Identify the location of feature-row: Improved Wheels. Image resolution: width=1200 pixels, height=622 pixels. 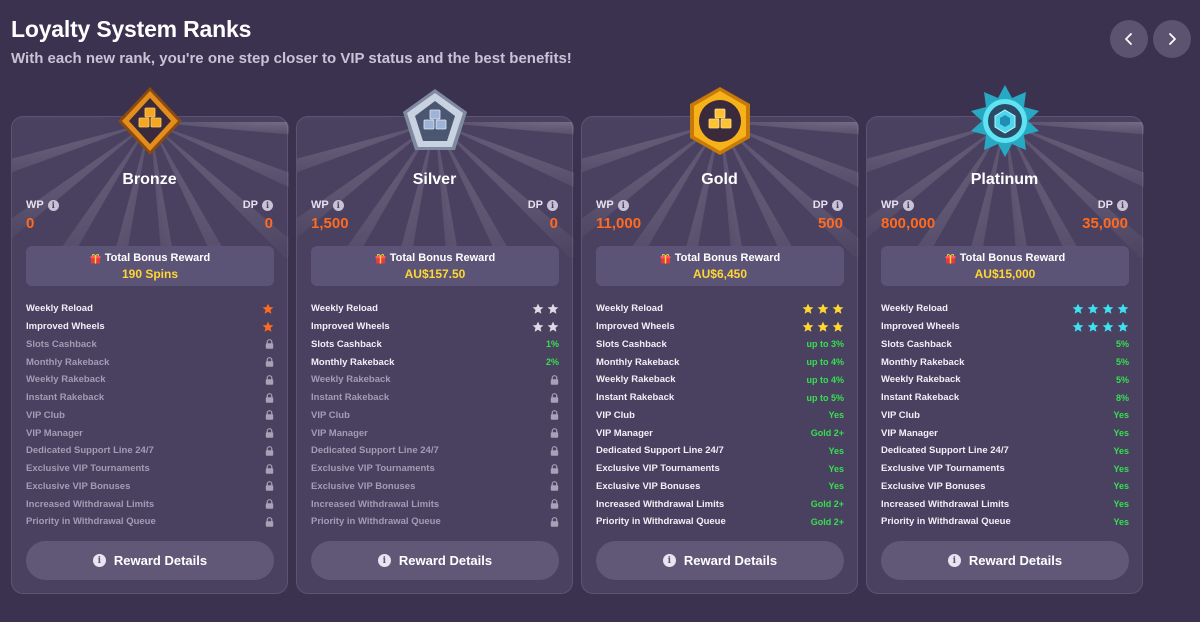
(1005, 327).